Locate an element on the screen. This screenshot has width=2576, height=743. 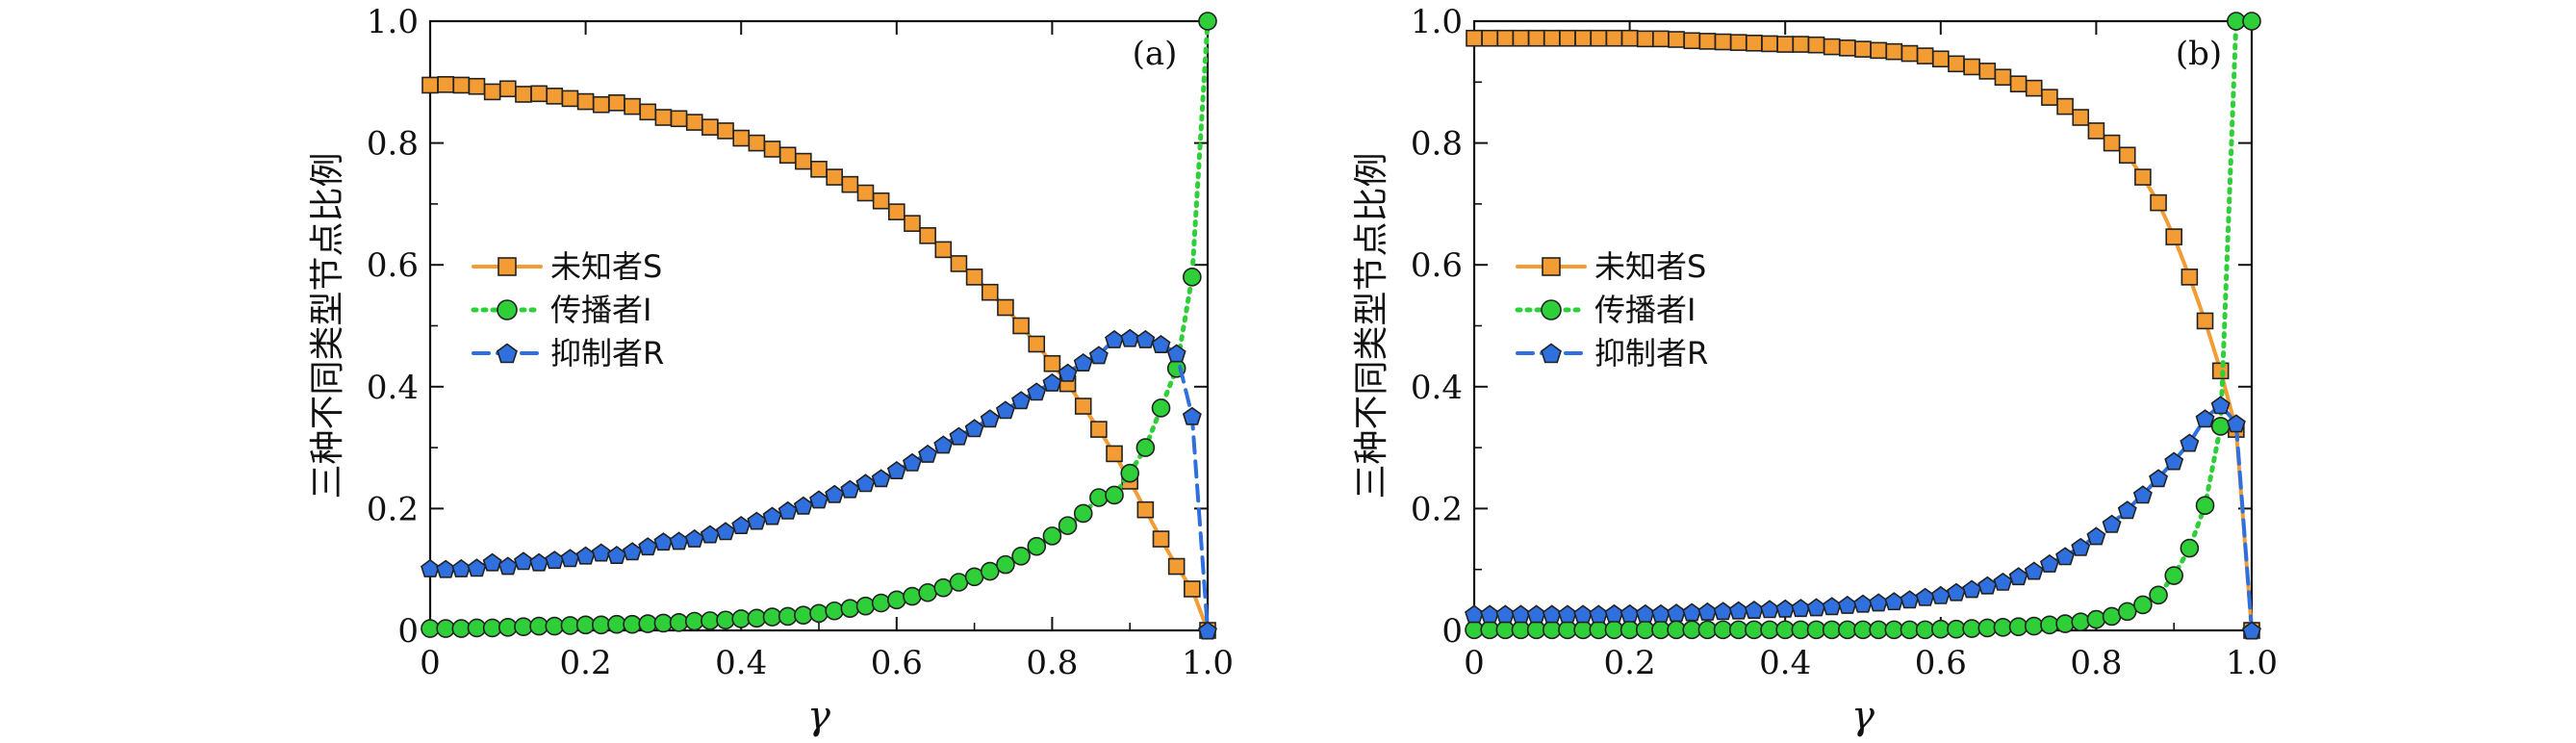
series-line is located at coordinates (819, 484).